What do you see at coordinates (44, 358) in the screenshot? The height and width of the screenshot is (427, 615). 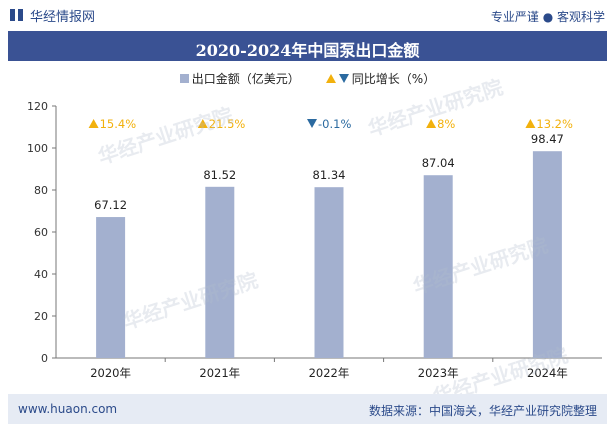 I see `y-tick-label: 0` at bounding box center [44, 358].